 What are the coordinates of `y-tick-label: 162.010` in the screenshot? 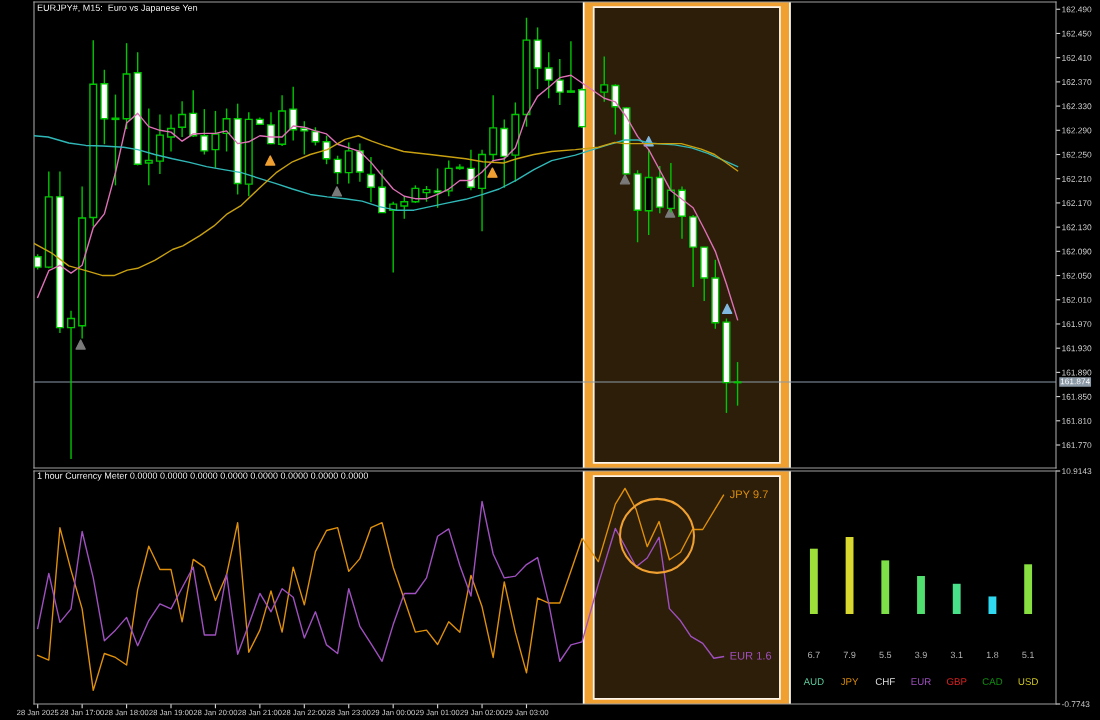 It's located at (1077, 299).